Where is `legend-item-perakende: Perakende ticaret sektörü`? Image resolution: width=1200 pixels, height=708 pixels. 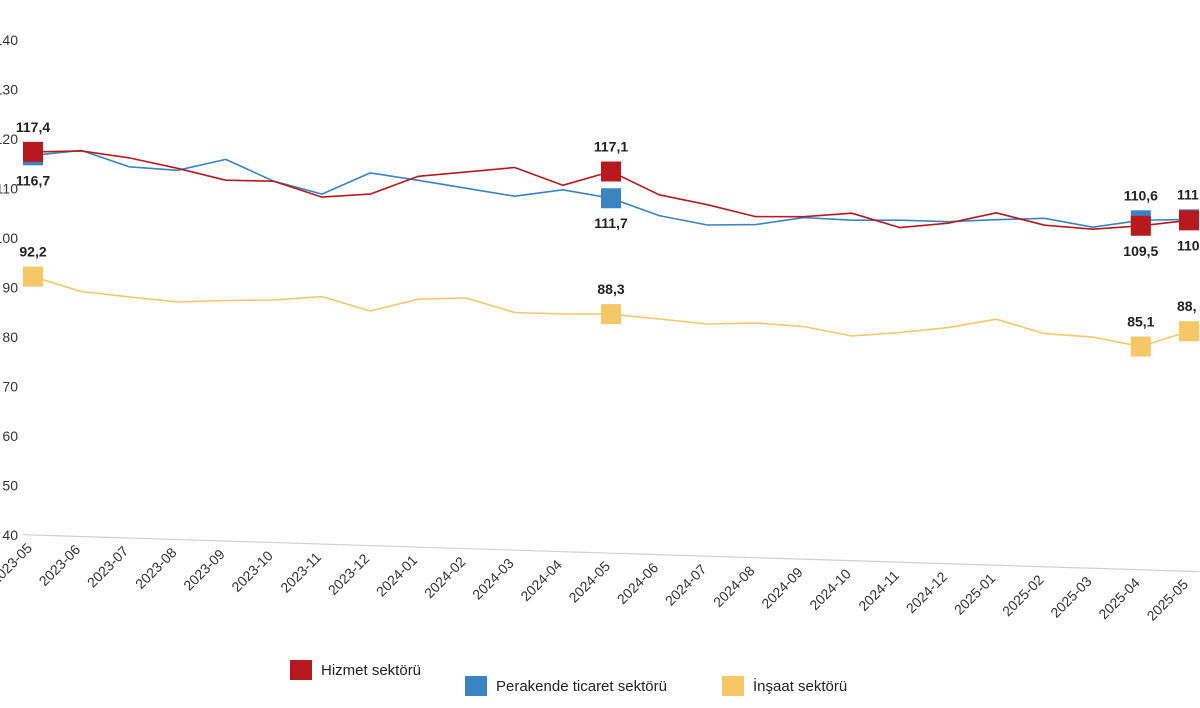
legend-item-perakende: Perakende ticaret sektörü is located at coordinates (566, 686).